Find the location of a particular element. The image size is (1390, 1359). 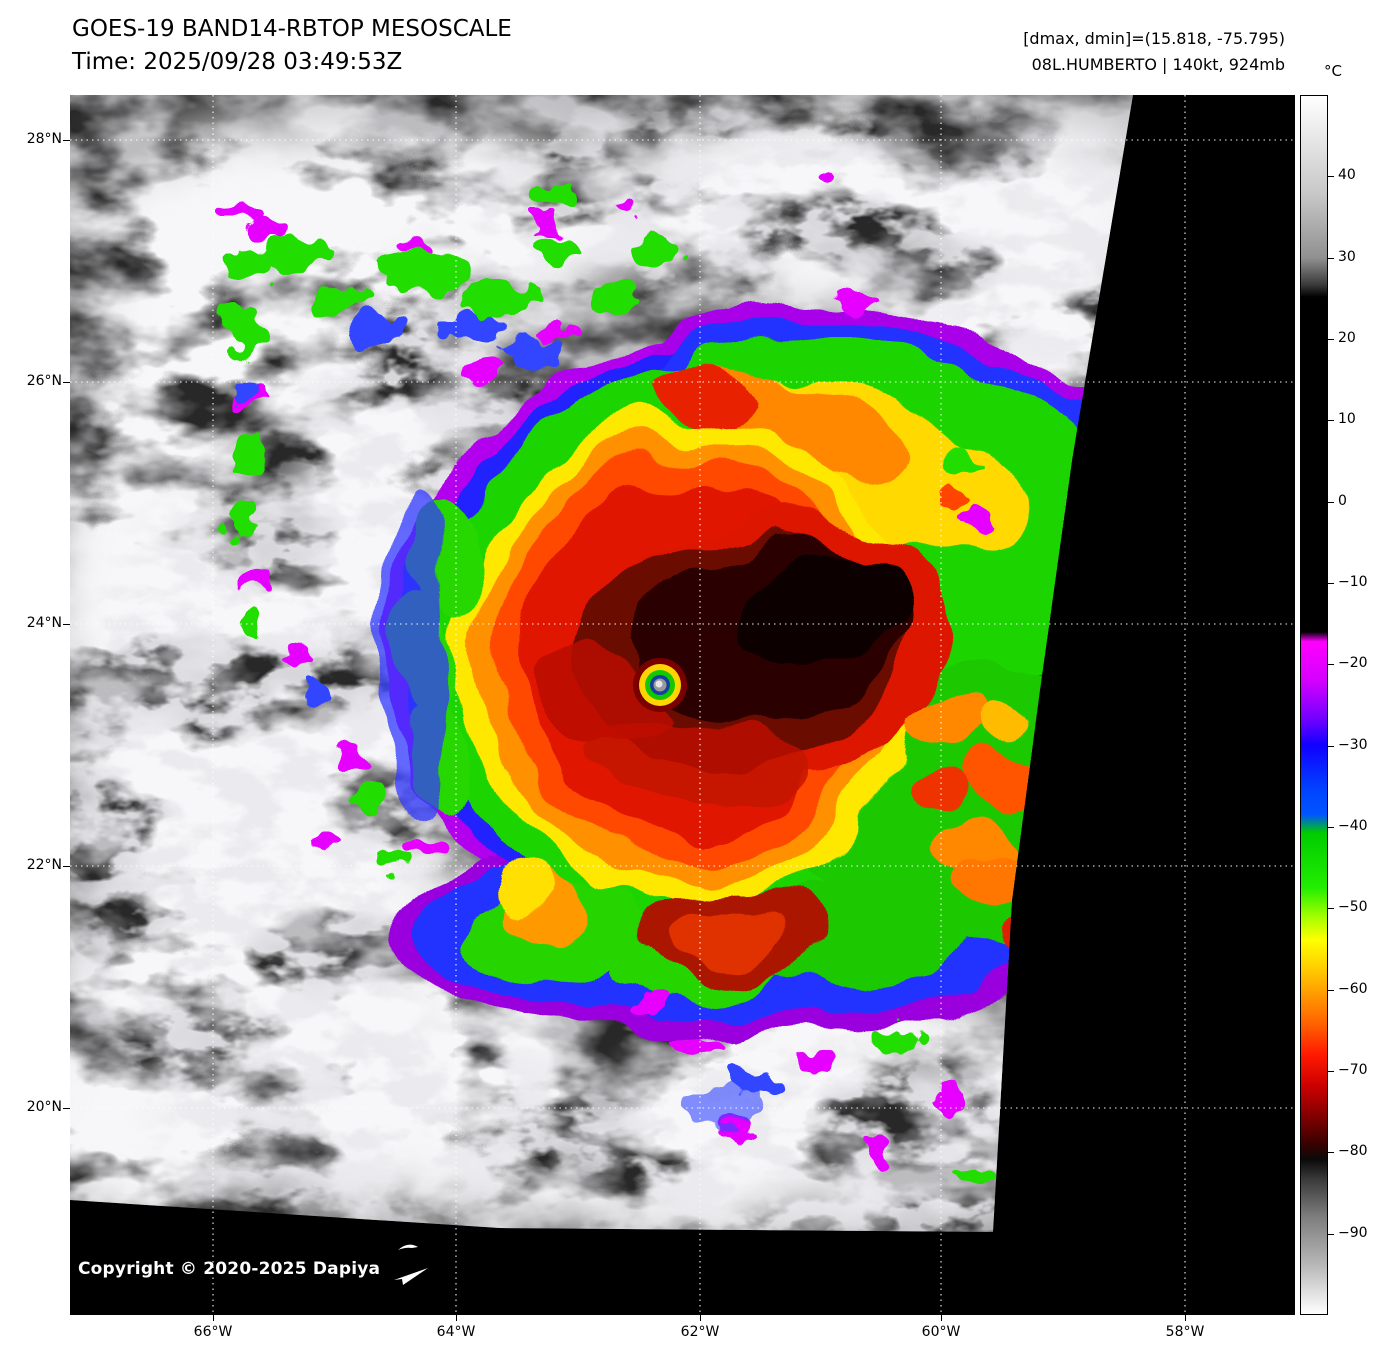

figure-timestamp: Time: 2025/09/28 03:49:53Z is located at coordinates (237, 62).